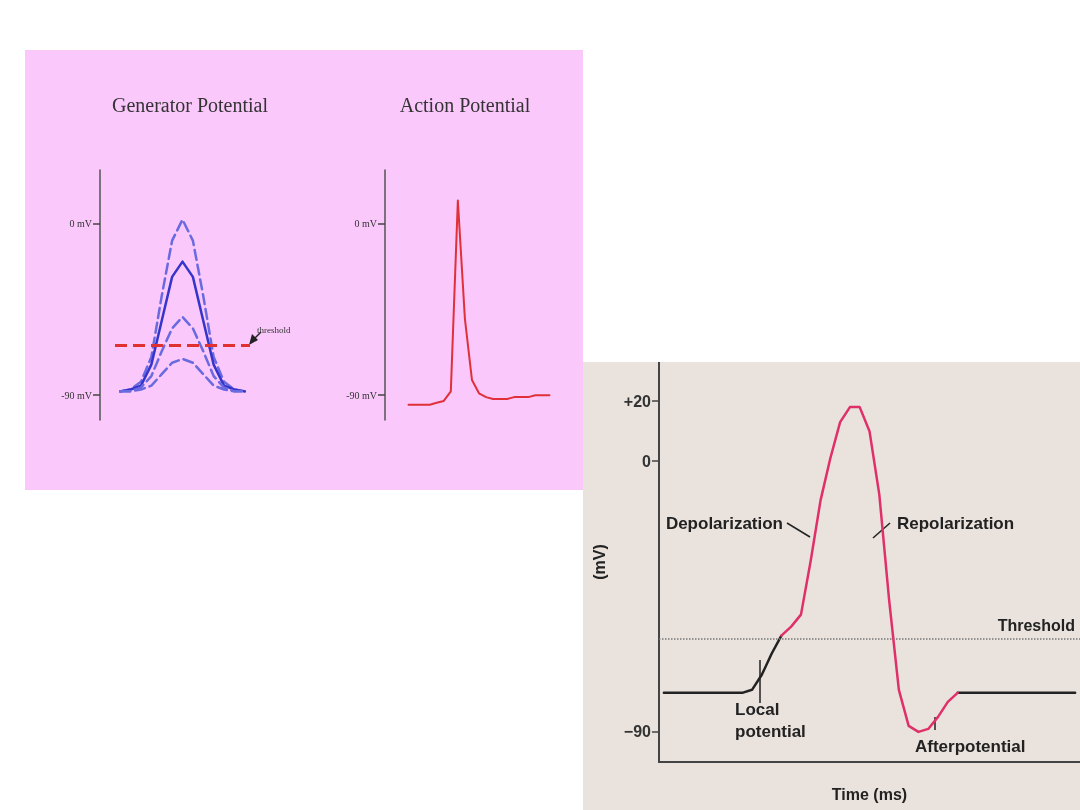 The image size is (1080, 810). Describe the element at coordinates (647, 461) in the screenshot. I see `y-tick-label: 0` at that location.